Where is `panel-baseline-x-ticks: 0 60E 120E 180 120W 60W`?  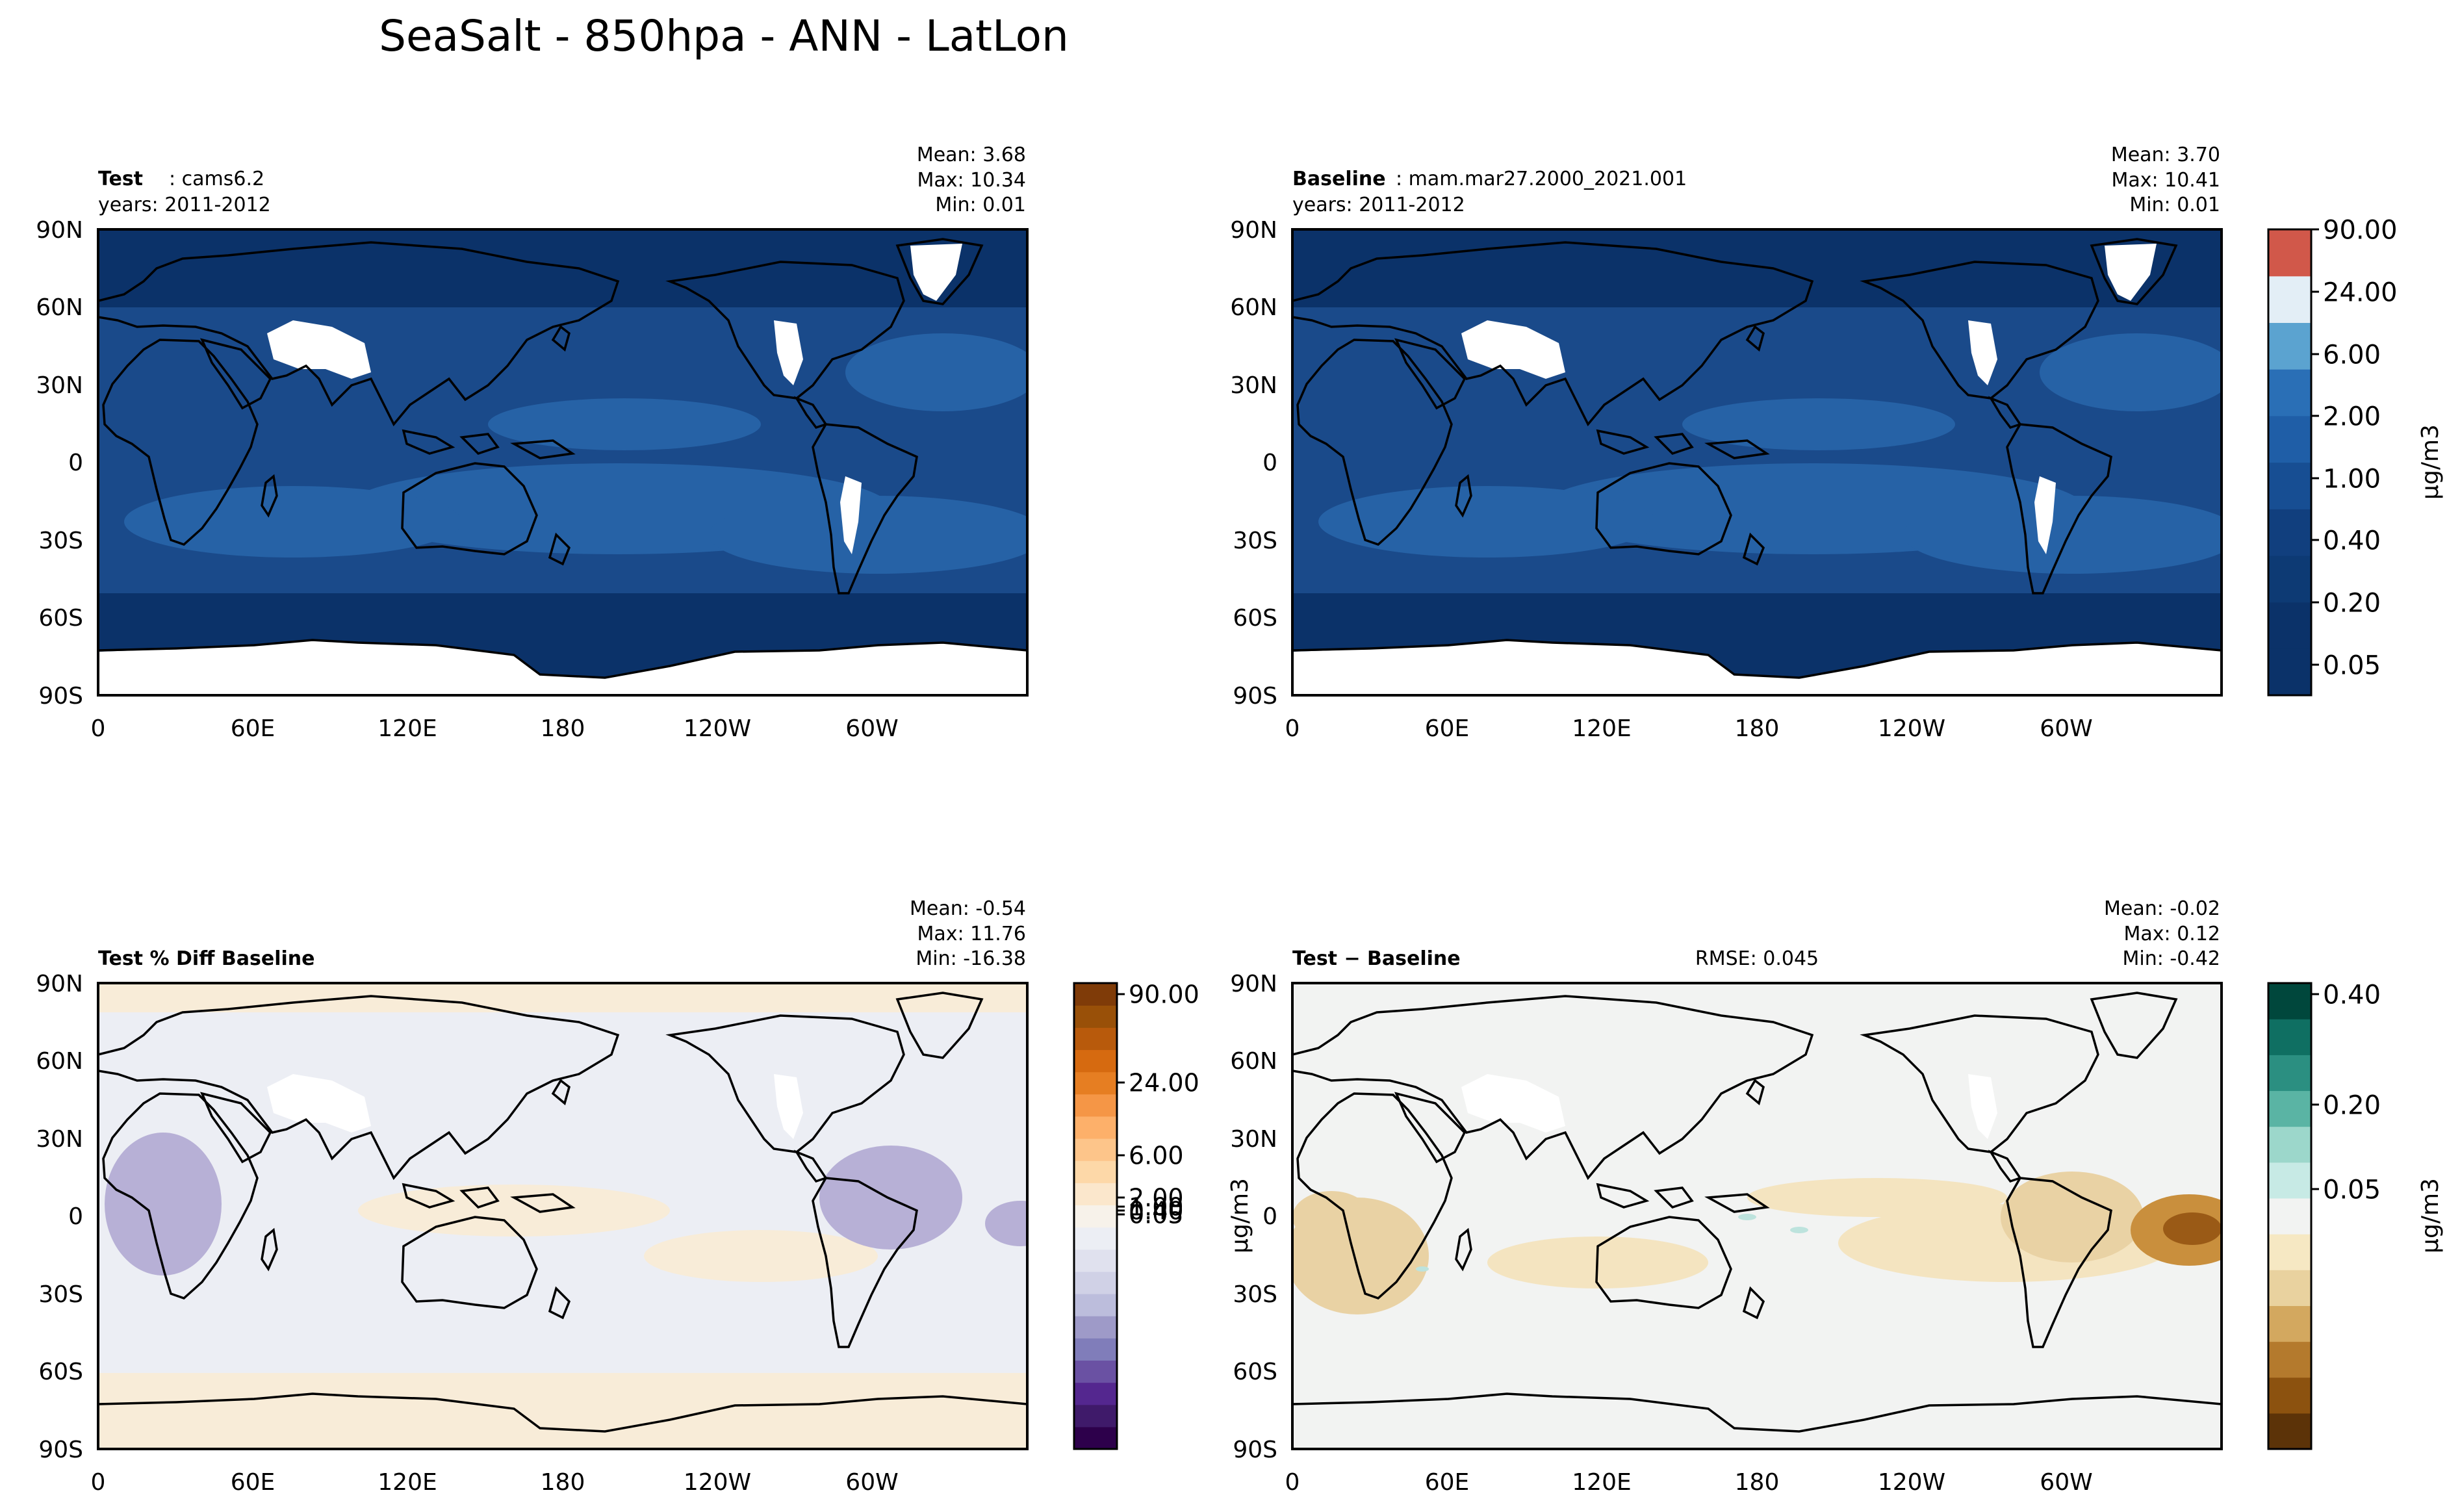
panel-baseline-x-ticks: 0 60E 120E 180 120W 60W is located at coordinates (1689, 728).